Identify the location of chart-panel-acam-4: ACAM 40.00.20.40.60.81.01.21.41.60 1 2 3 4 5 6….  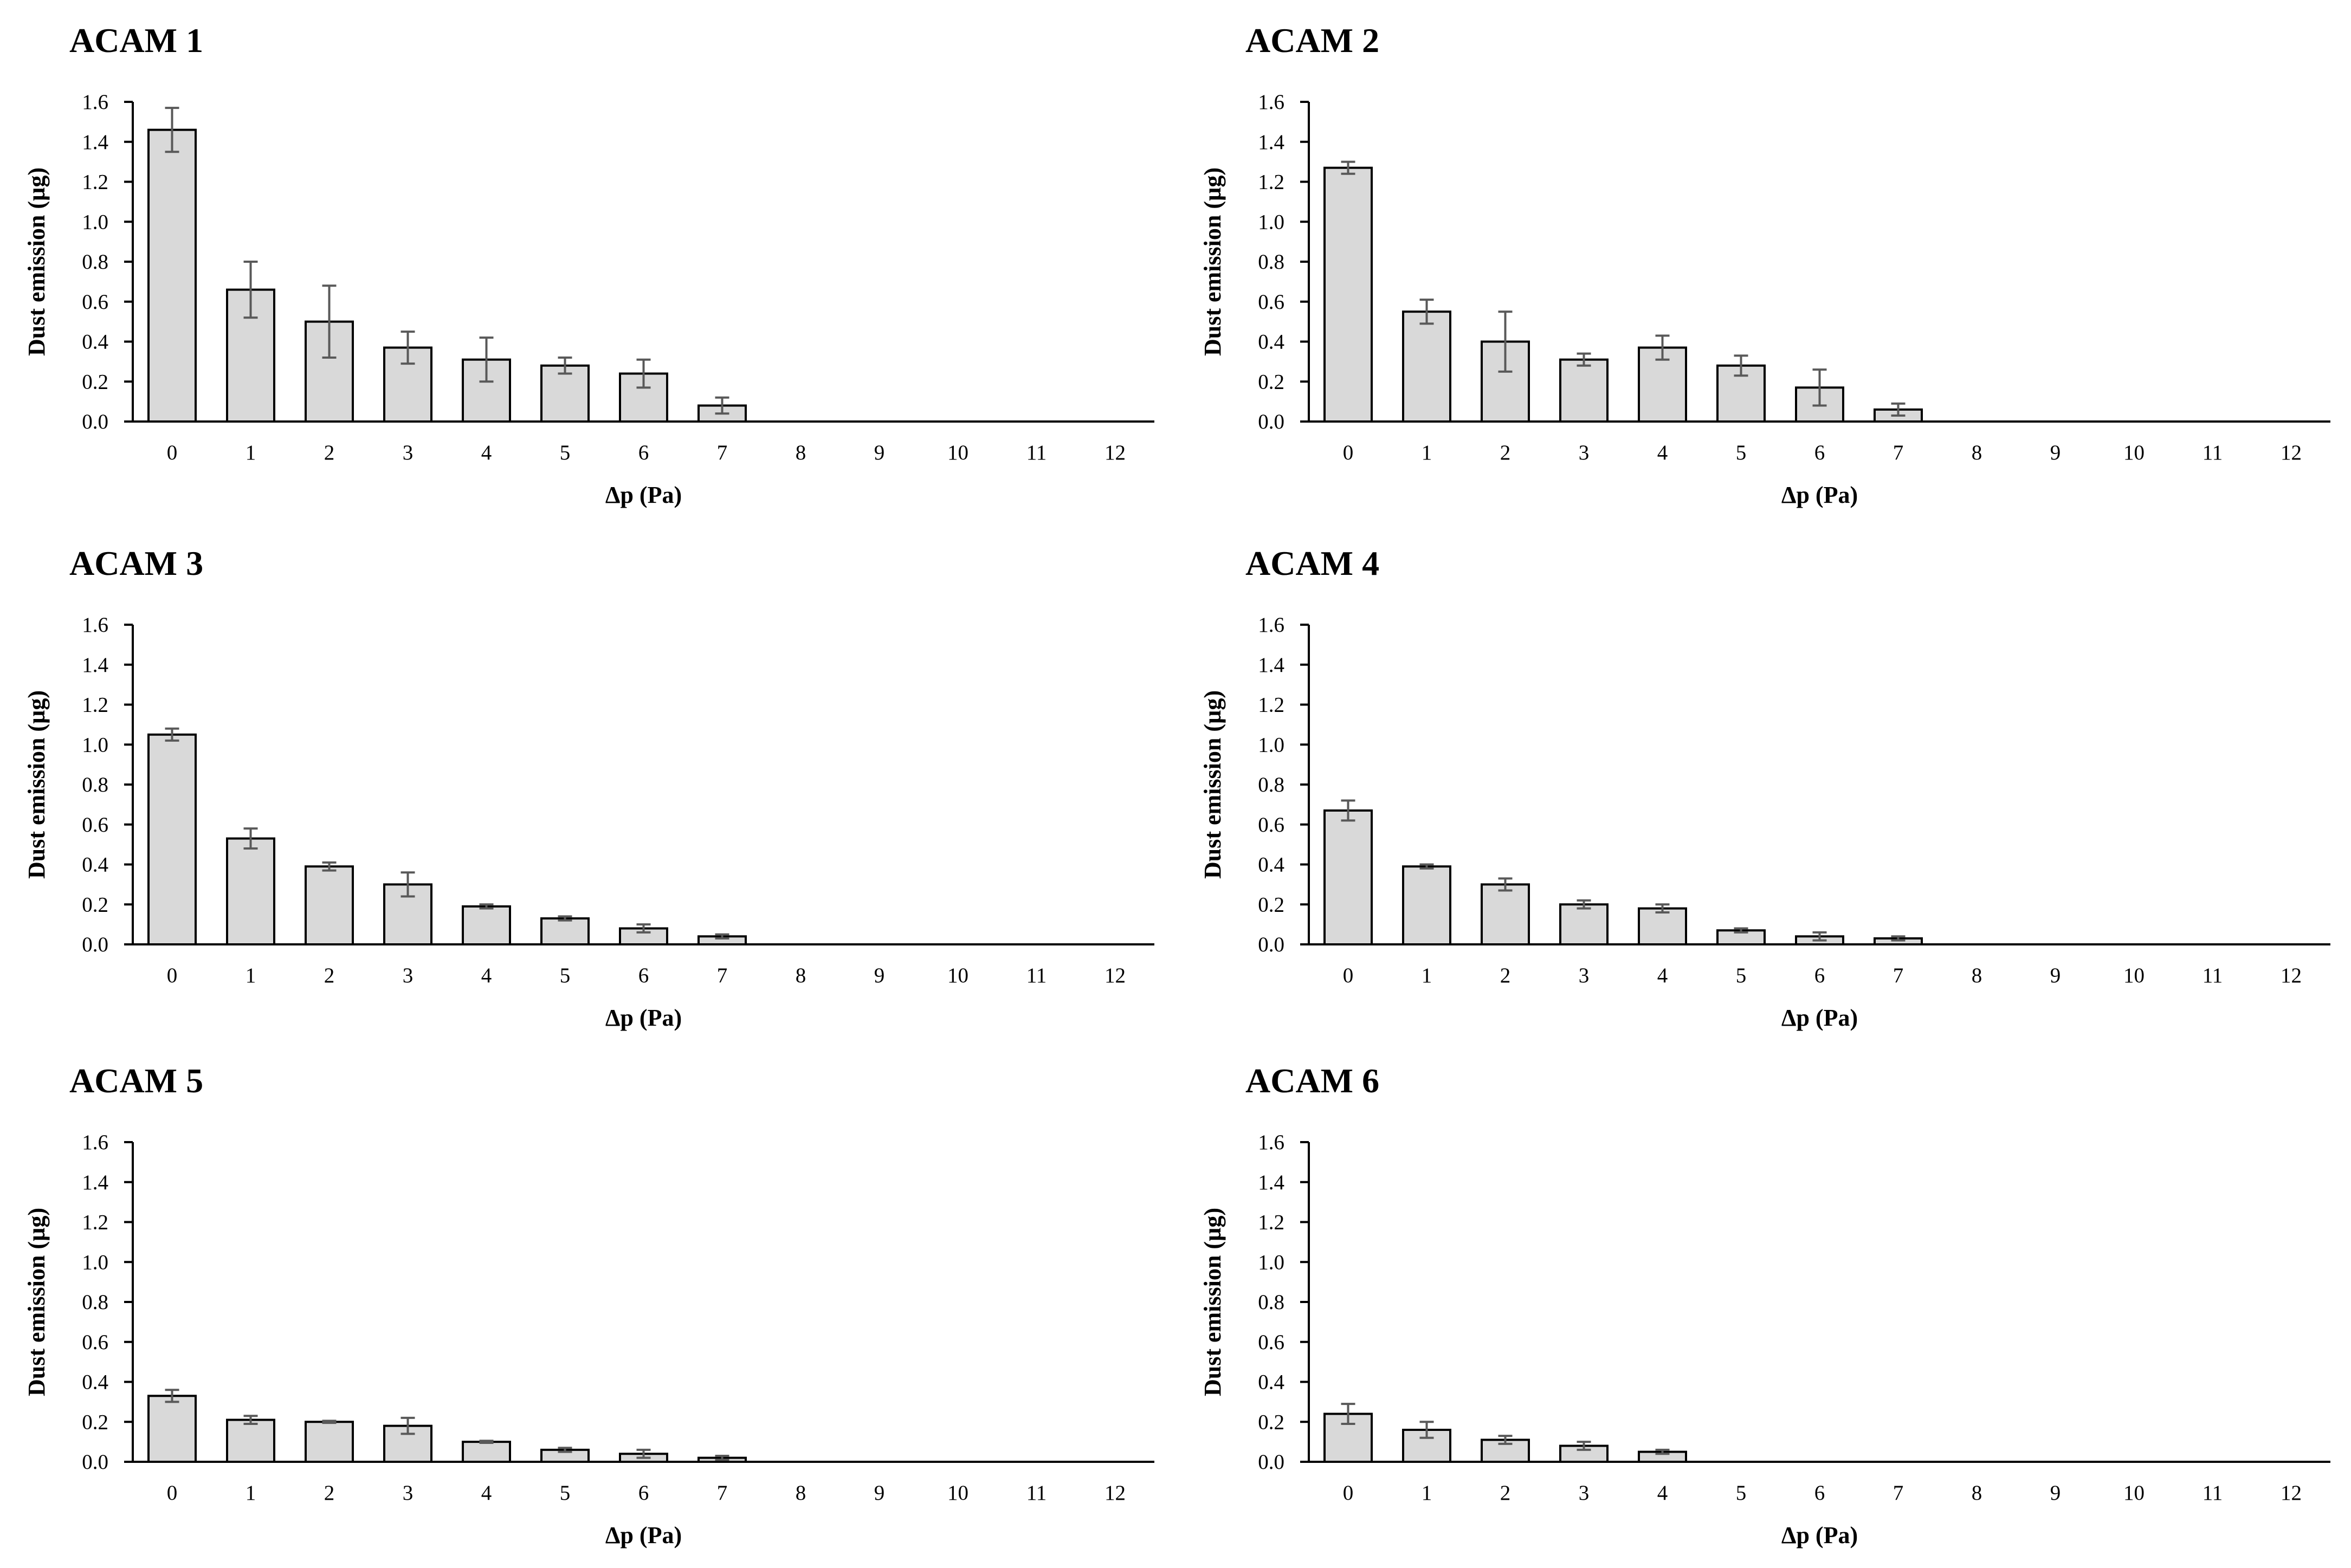
(1764, 787).